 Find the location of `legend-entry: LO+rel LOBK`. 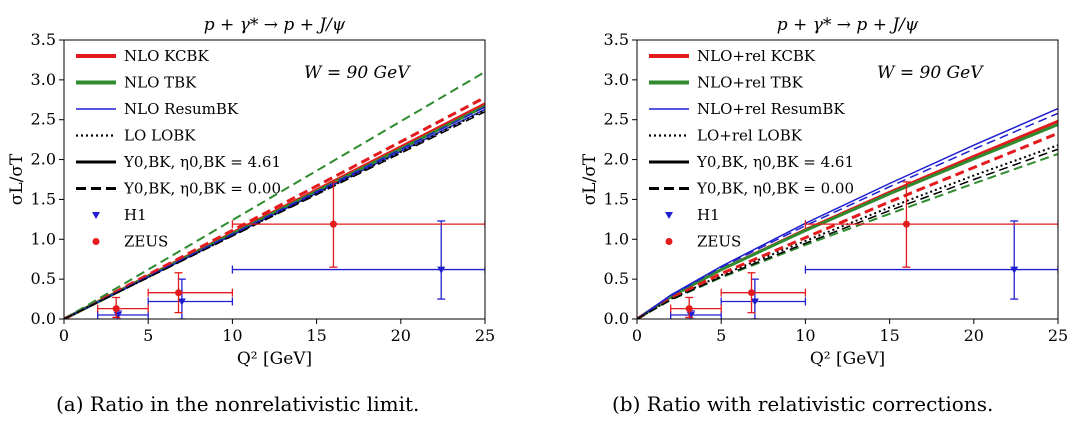

legend-entry: LO+rel LOBK is located at coordinates (726, 136).